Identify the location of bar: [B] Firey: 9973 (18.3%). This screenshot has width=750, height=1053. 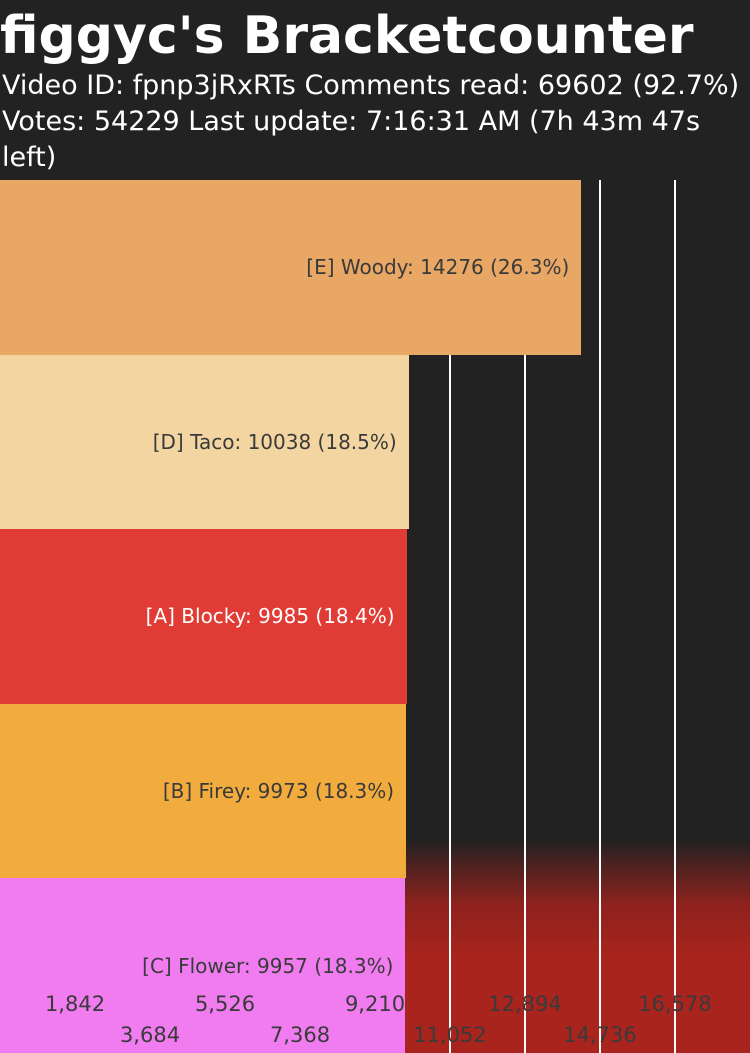
(203, 791).